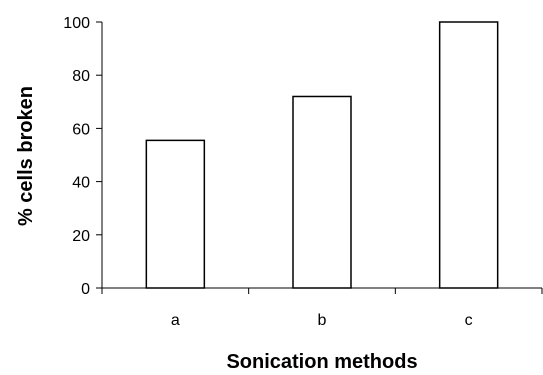  What do you see at coordinates (26, 156) in the screenshot?
I see `y-axis-title: % cells broken` at bounding box center [26, 156].